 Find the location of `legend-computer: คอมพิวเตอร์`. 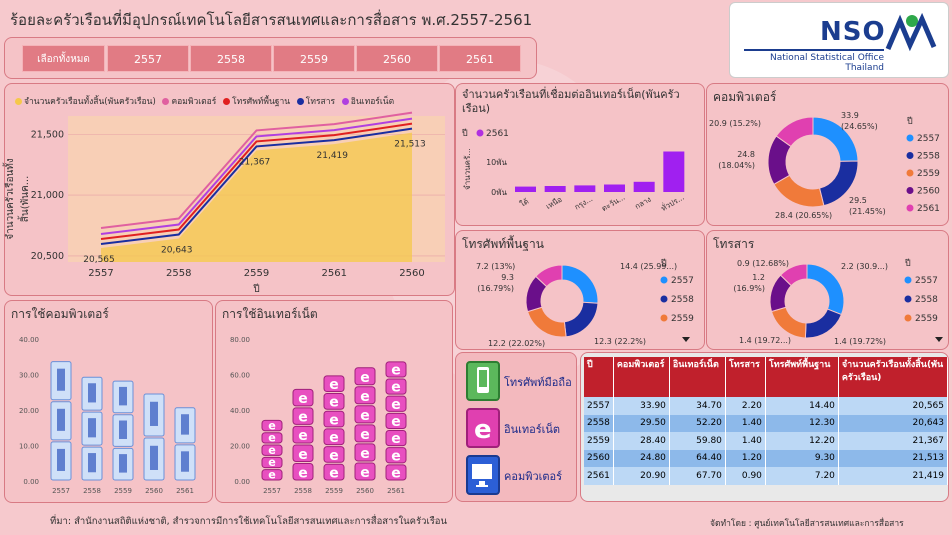

legend-computer: คอมพิวเตอร์ is located at coordinates (194, 102).